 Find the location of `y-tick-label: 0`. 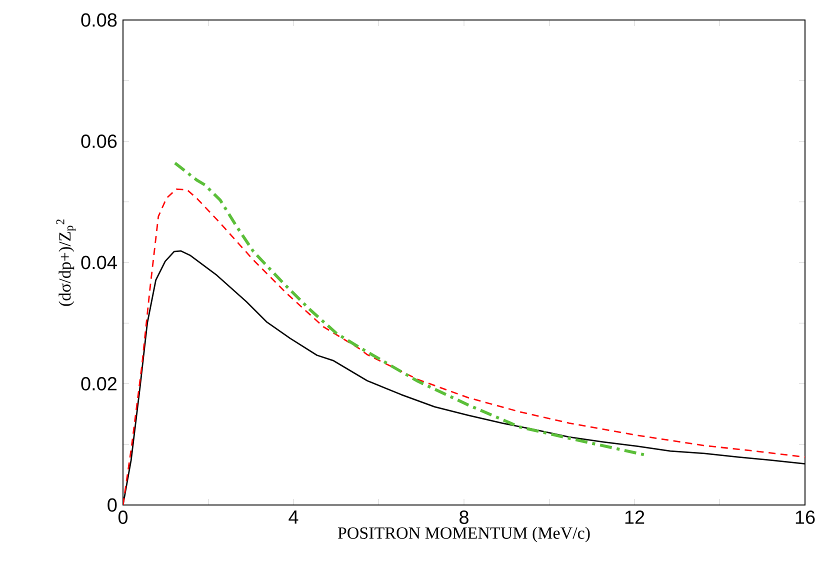

y-tick-label: 0 is located at coordinates (112, 505).